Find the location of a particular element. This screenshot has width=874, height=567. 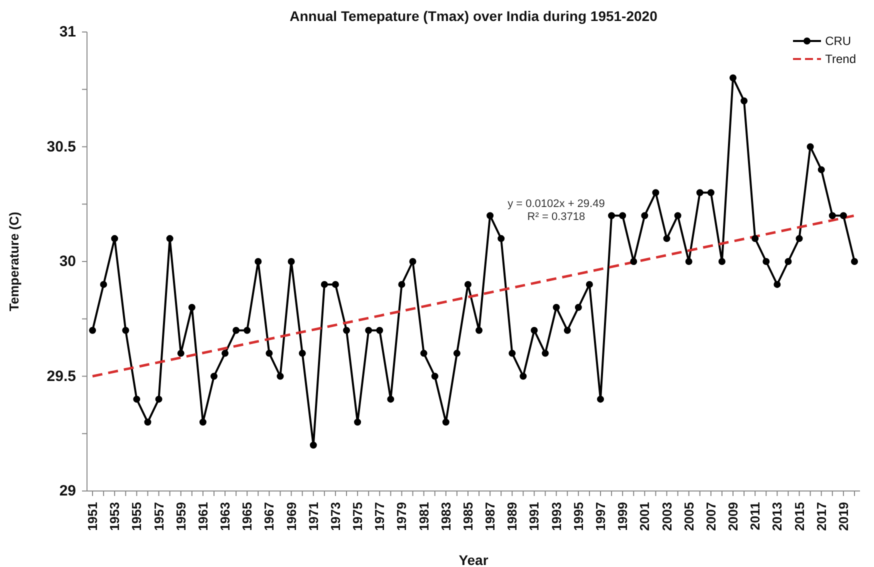

x-tick-label: 1953 is located at coordinates (114, 516).